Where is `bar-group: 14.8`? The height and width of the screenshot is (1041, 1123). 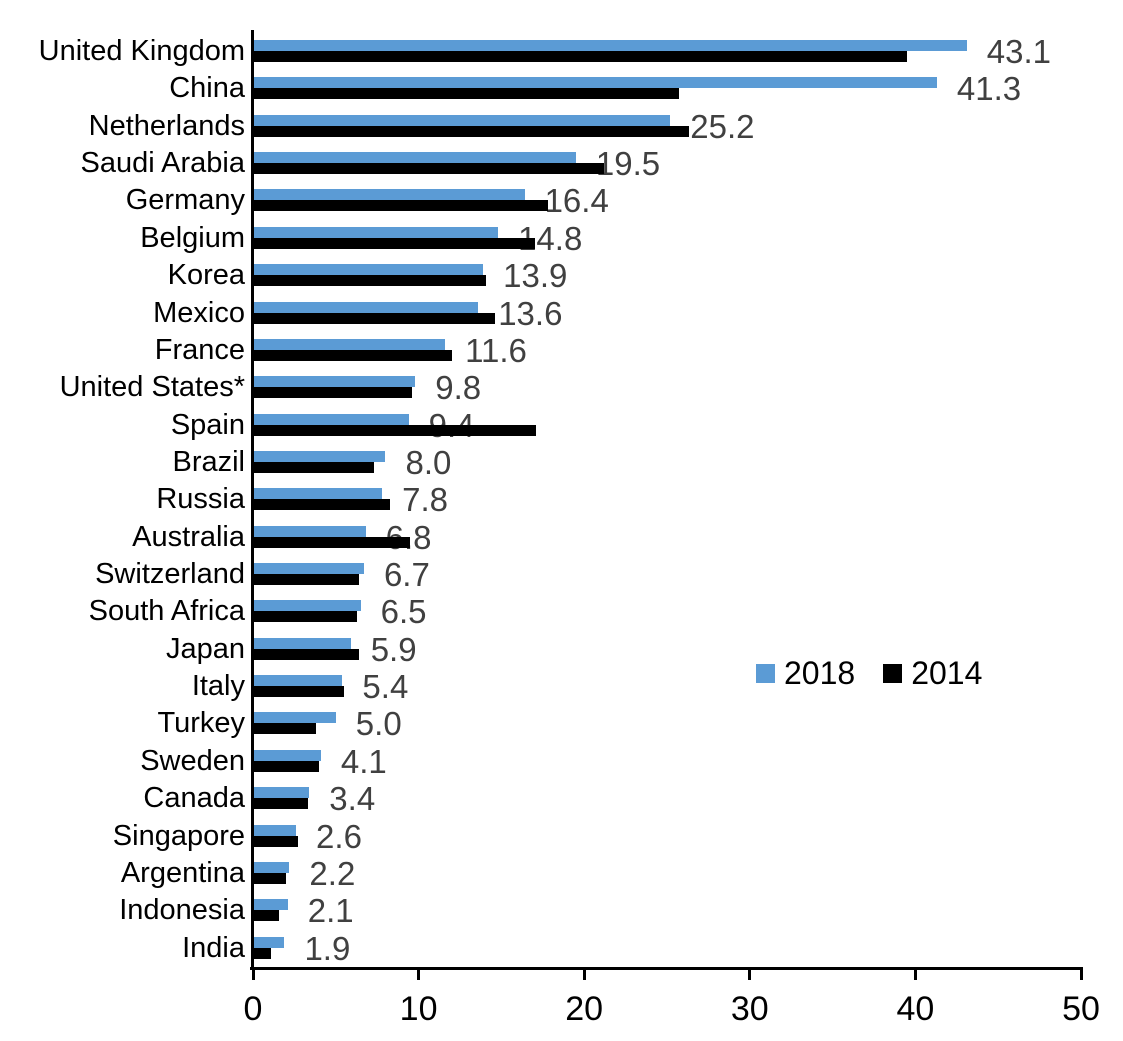 bar-group: 14.8 is located at coordinates (667, 238).